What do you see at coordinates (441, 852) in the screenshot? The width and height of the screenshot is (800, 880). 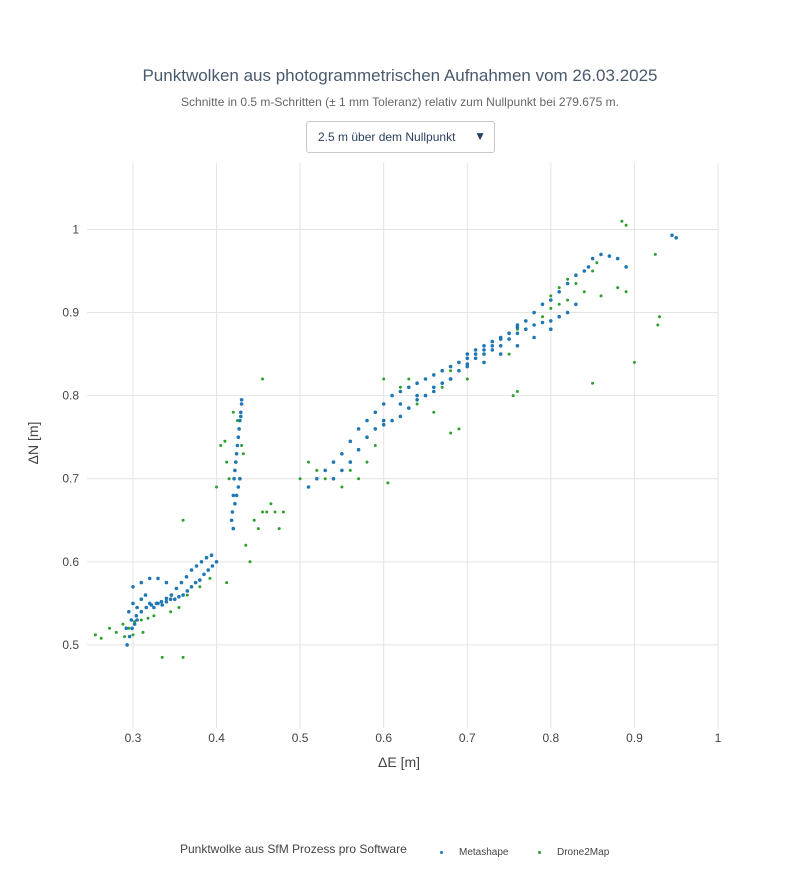 I see `legend-marker-metashape` at bounding box center [441, 852].